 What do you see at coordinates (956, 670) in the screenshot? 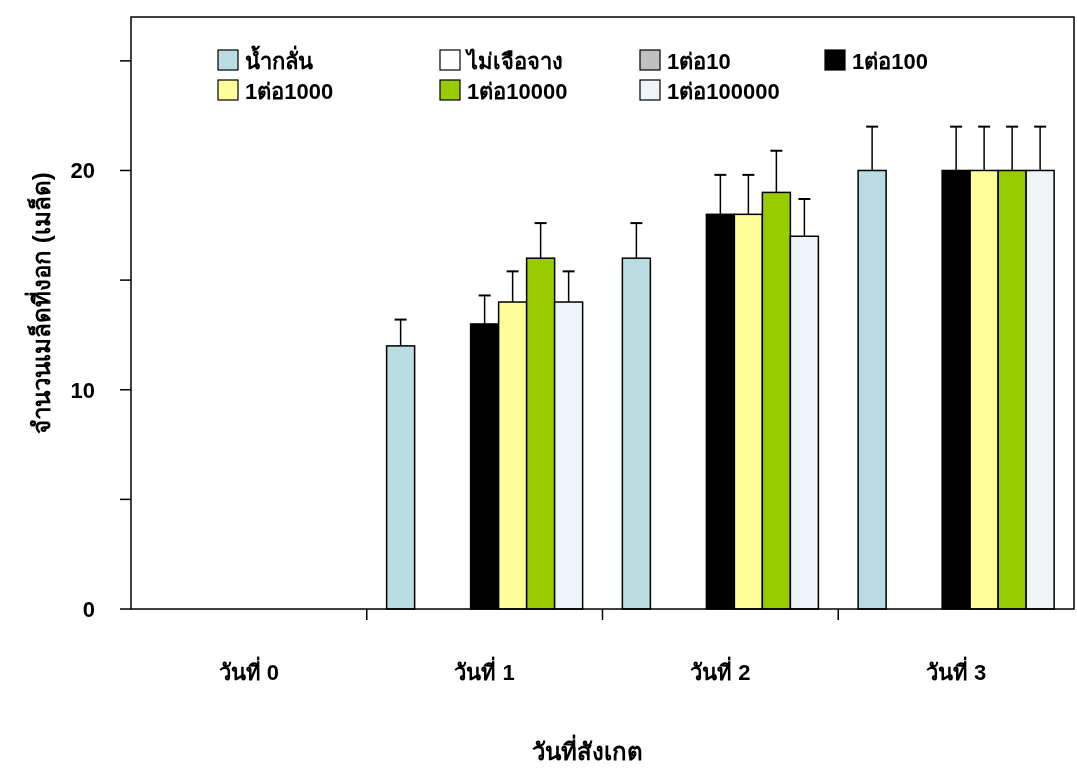
I see `x-tick-label: วันที่ 3` at bounding box center [956, 670].